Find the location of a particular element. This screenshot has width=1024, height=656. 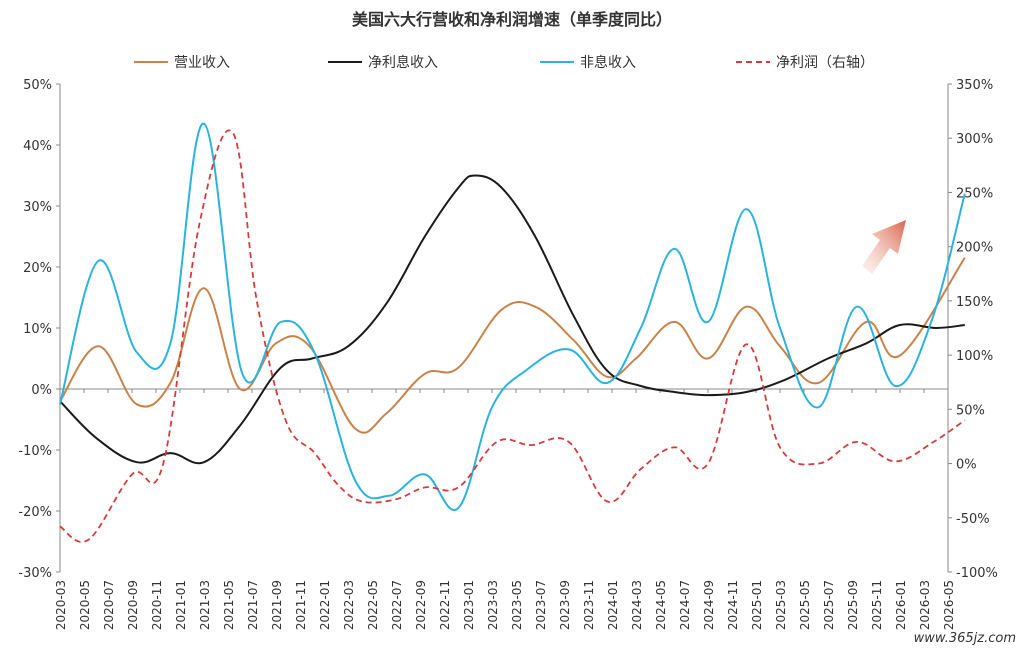

y-right-tick-label: 200% is located at coordinates (974, 248).